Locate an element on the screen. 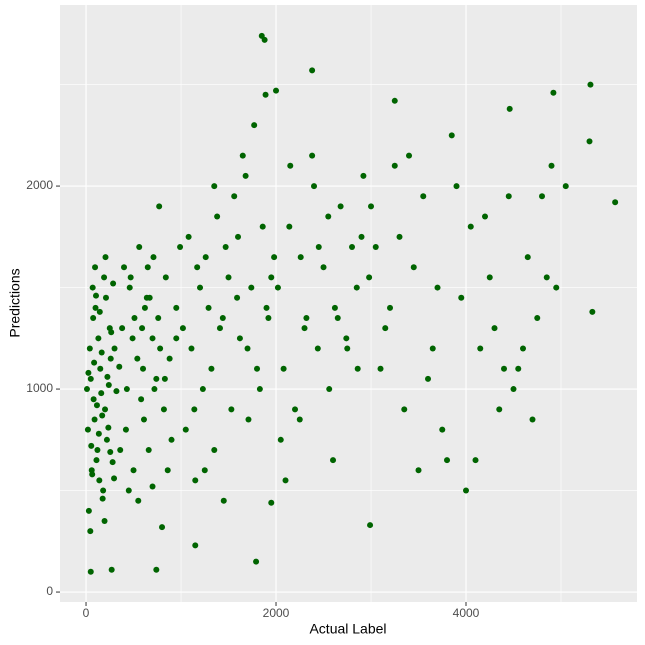  x-tick-label: 2000 is located at coordinates (276, 613).